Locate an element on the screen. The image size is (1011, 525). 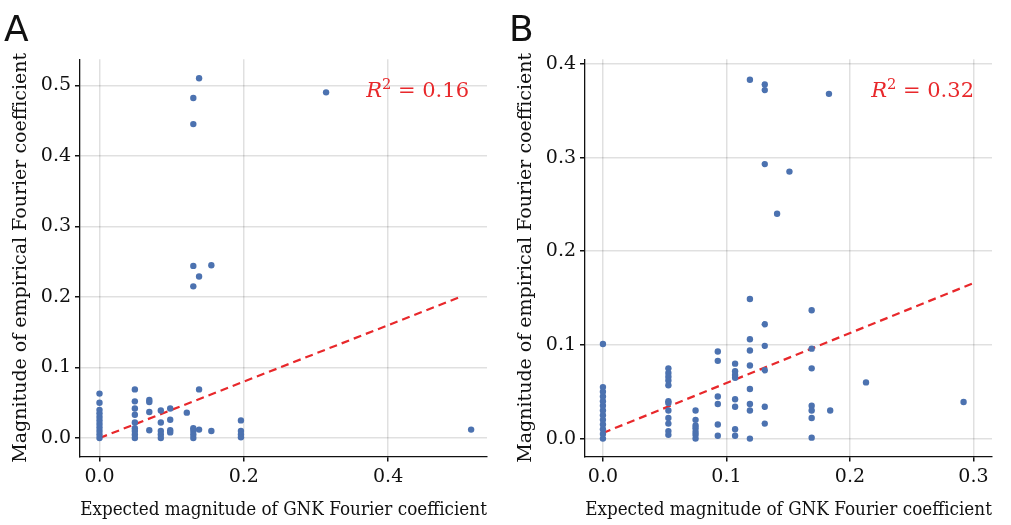
x-tick-label: 0.1 is located at coordinates (726, 474).